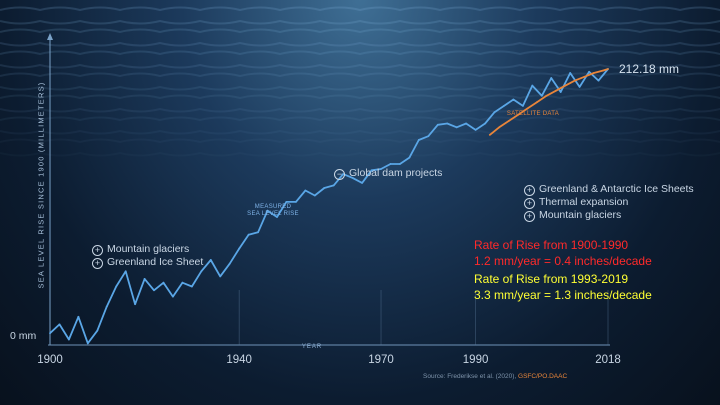 The width and height of the screenshot is (720, 405). Describe the element at coordinates (589, 71) in the screenshot. I see `measured-point-2014` at that location.